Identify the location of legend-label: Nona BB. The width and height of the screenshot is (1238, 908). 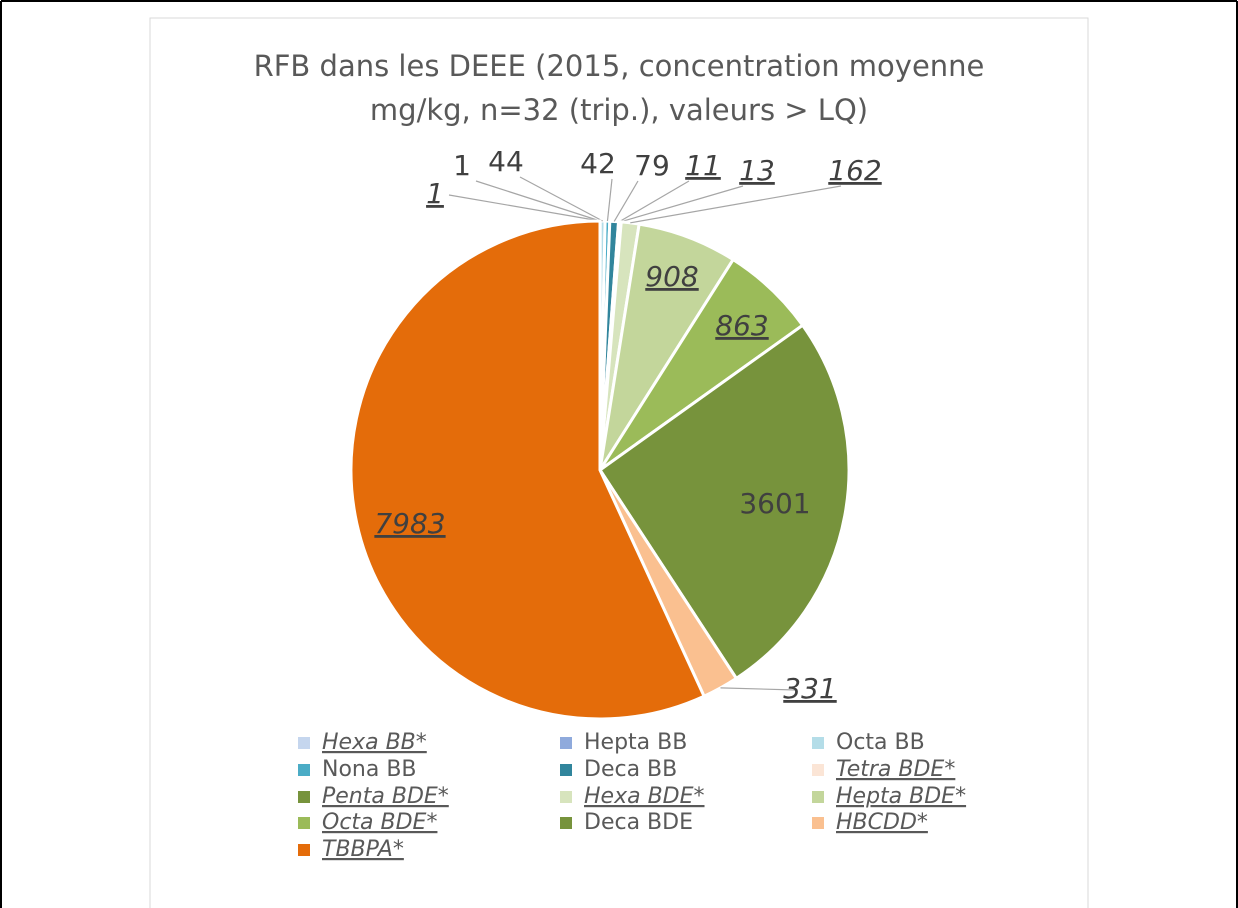
(369, 769).